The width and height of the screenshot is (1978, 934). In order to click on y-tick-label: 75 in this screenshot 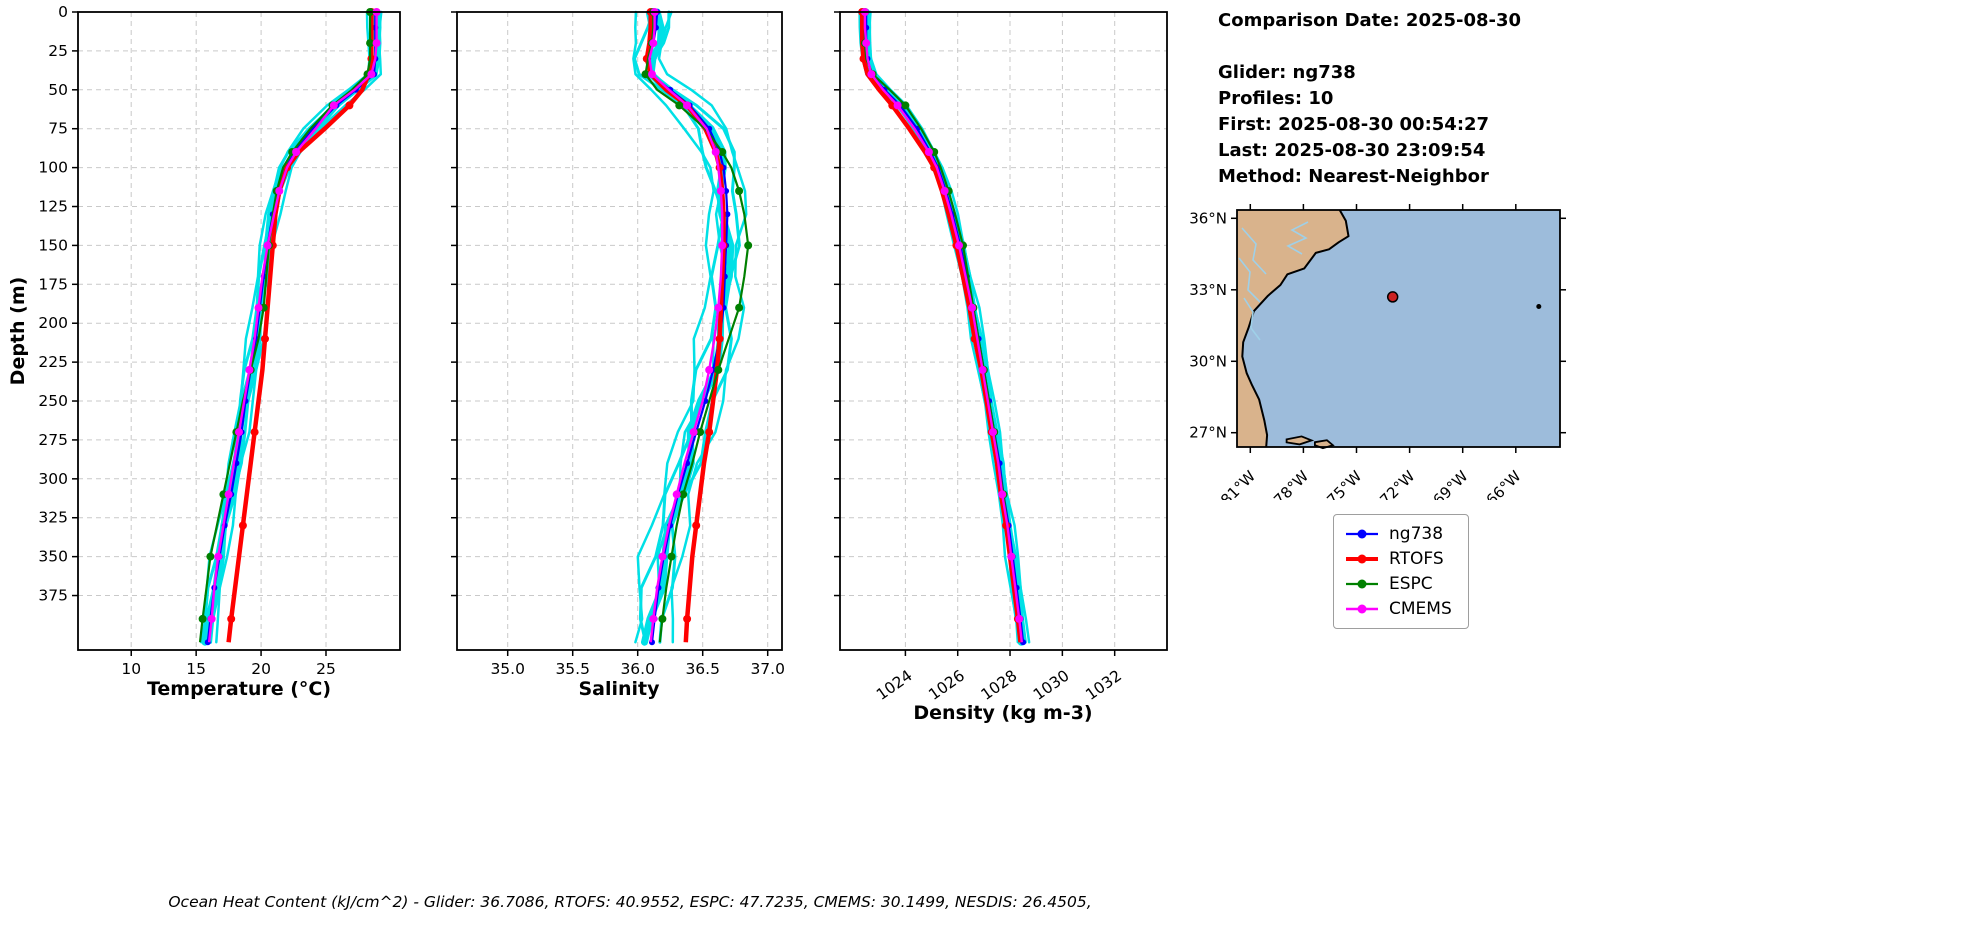, I will do `click(58, 129)`.